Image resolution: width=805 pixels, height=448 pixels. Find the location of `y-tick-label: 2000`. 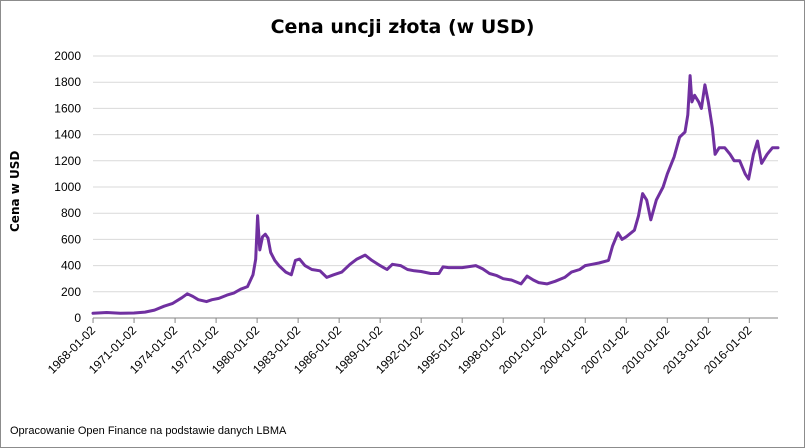

y-tick-label: 2000 is located at coordinates (67, 56).